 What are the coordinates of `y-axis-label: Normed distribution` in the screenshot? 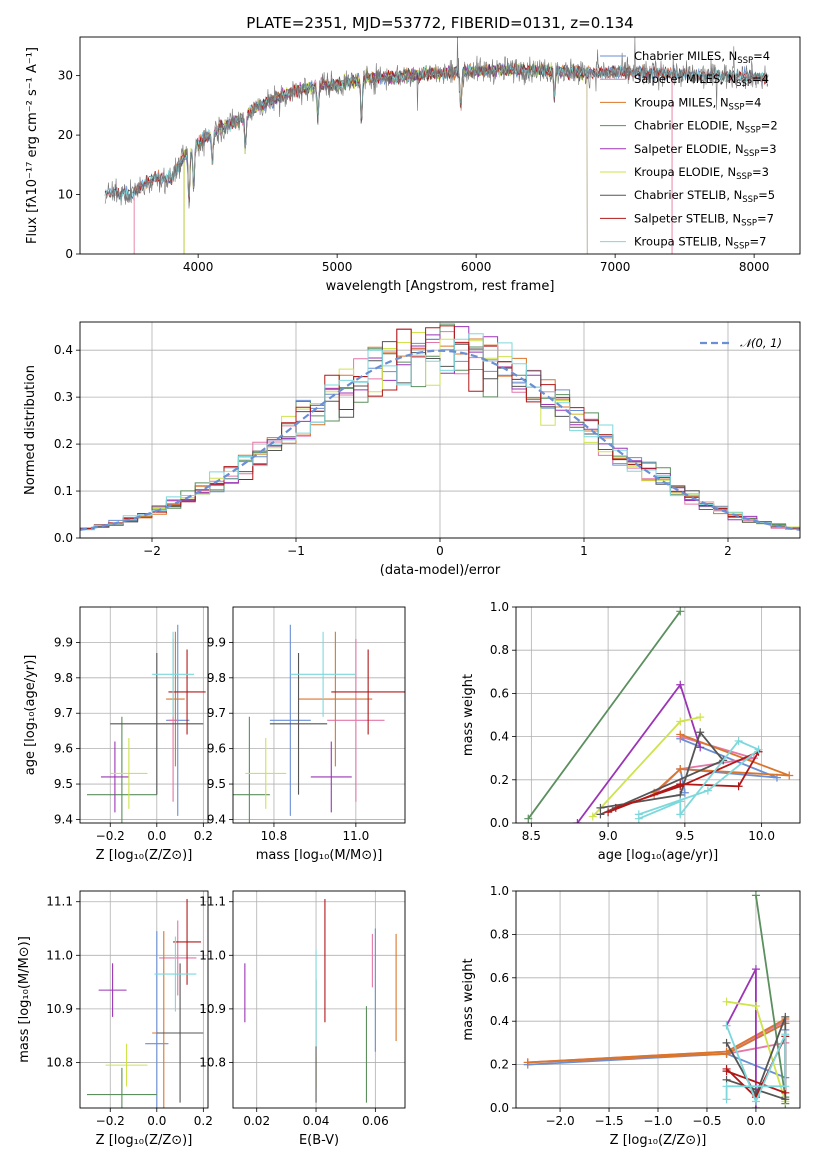 It's located at (30, 430).